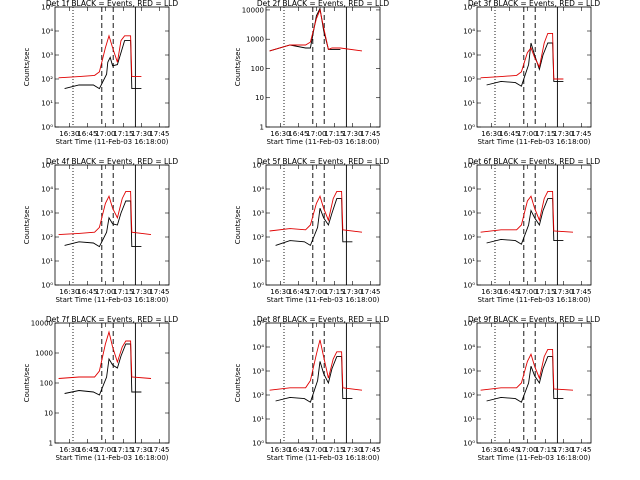 This screenshot has height=480, width=640. What do you see at coordinates (112, 4) in the screenshot?
I see `panel-title: Det 1f BLACK = Events, RED = LLD` at bounding box center [112, 4].